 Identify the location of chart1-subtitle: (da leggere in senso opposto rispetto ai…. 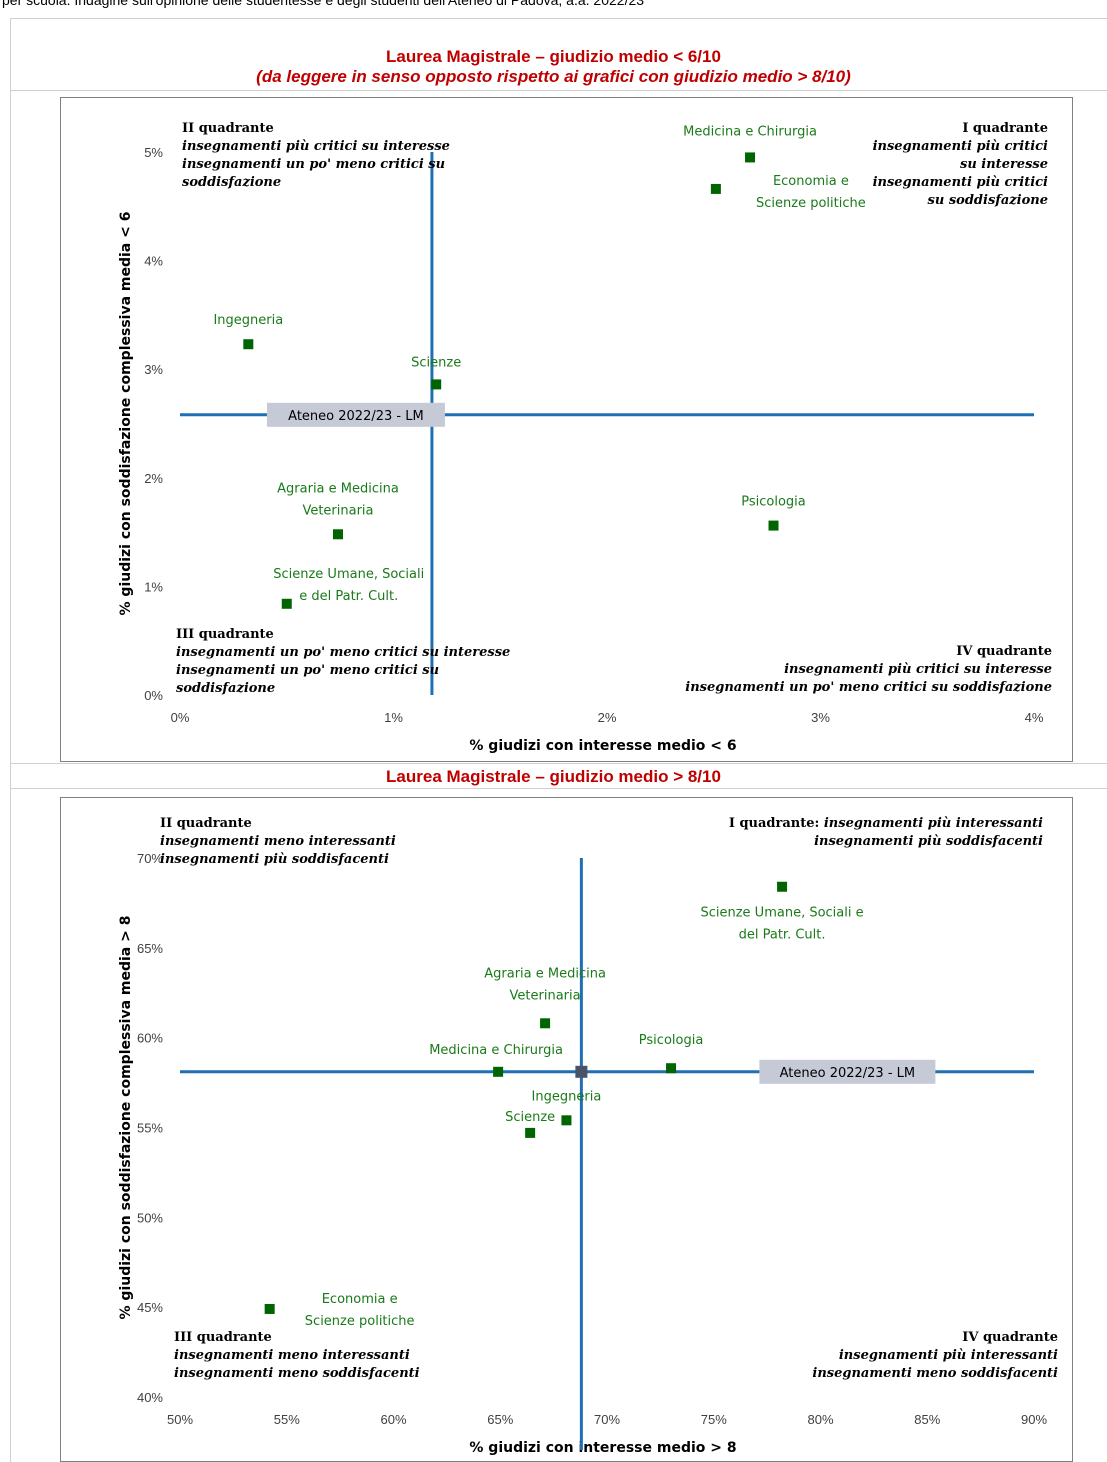
(553, 76).